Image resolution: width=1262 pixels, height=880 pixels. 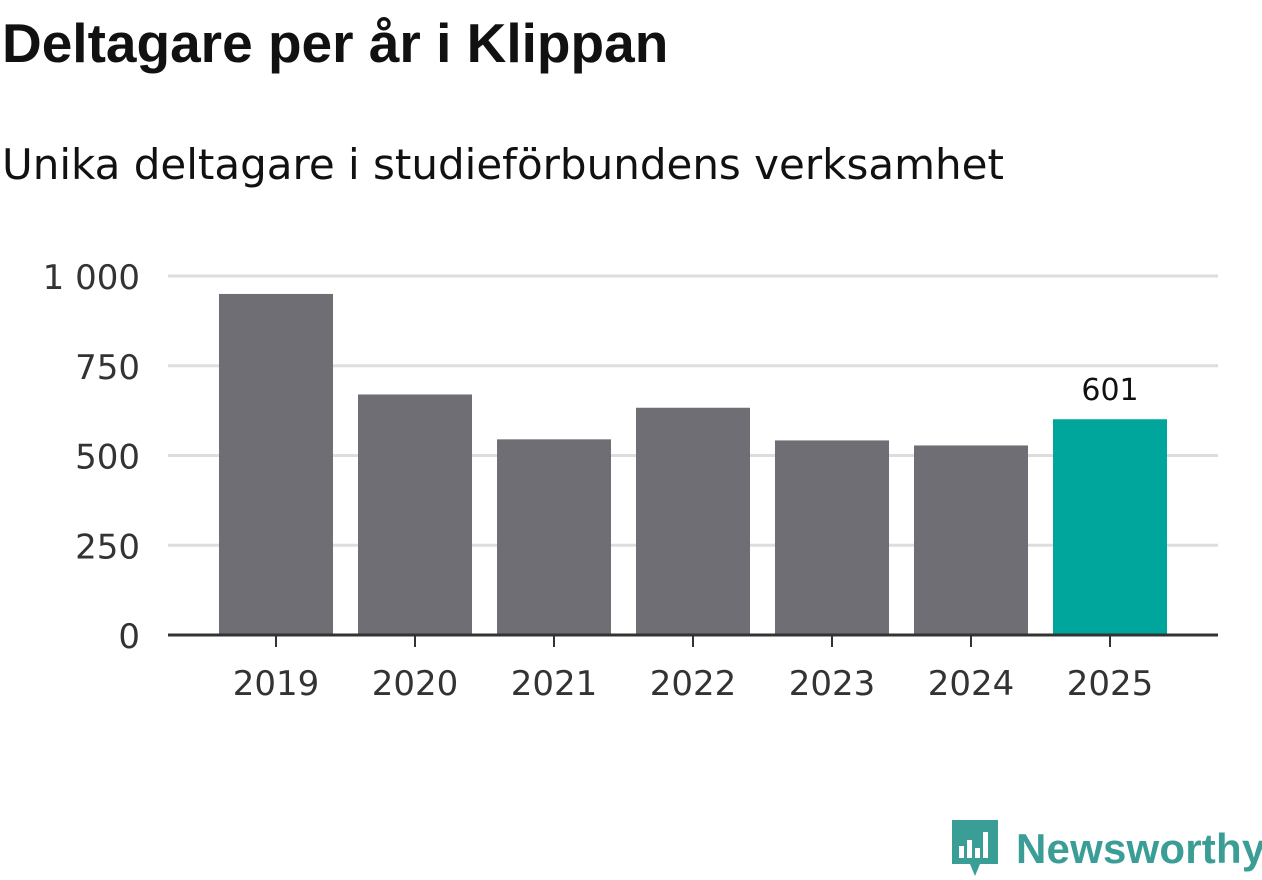 I want to click on newsworthy-logo-icon, so click(x=975, y=848).